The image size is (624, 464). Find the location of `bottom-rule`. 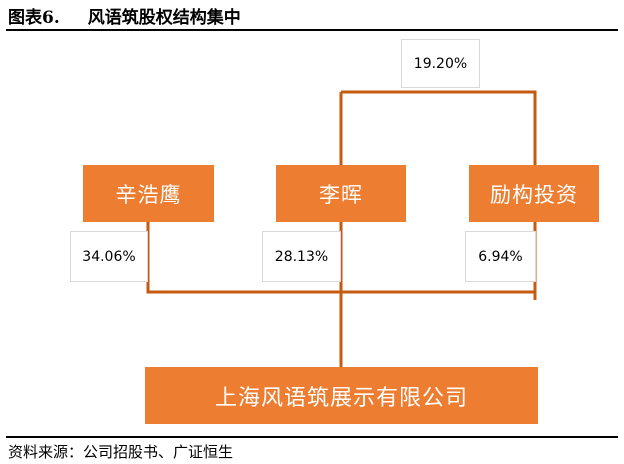

bottom-rule is located at coordinates (312, 437).